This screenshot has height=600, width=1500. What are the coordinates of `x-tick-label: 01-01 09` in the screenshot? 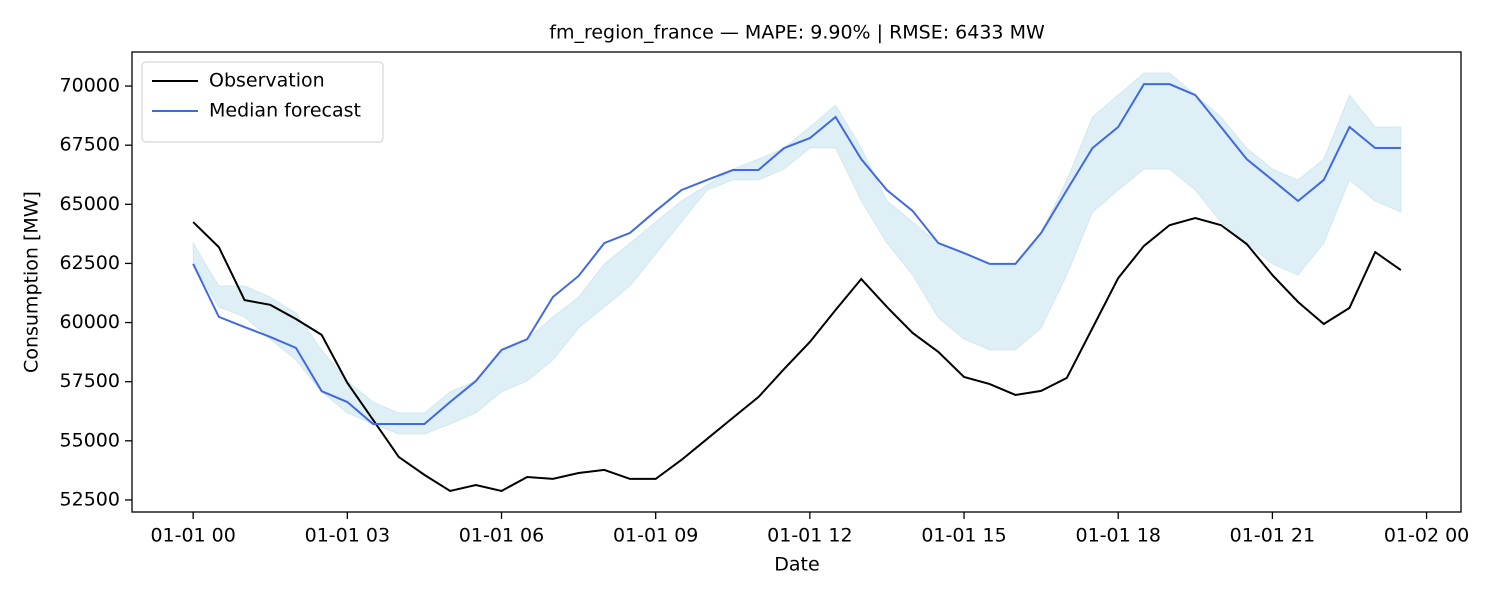 It's located at (655, 536).